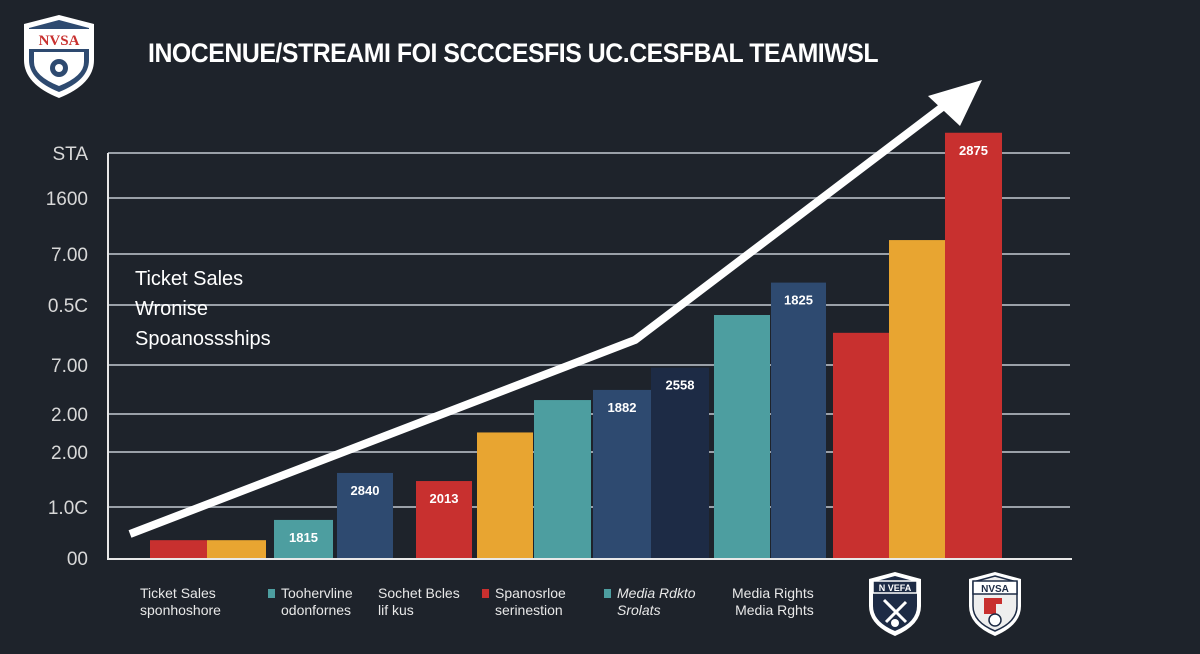 The width and height of the screenshot is (1200, 654). I want to click on legend-label: serinestion, so click(529, 610).